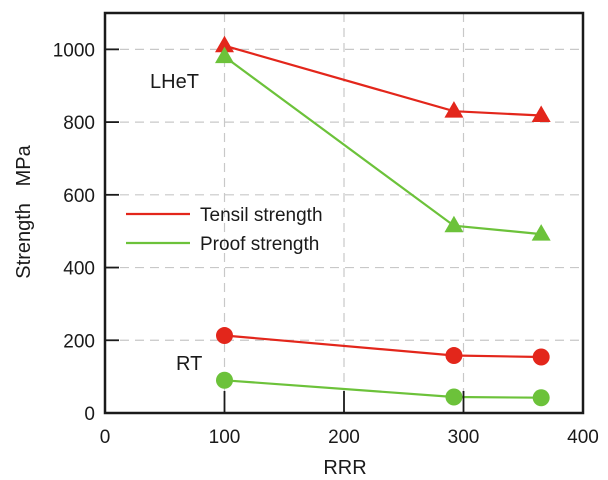  Describe the element at coordinates (79, 123) in the screenshot. I see `y-tick-label: 800` at that location.